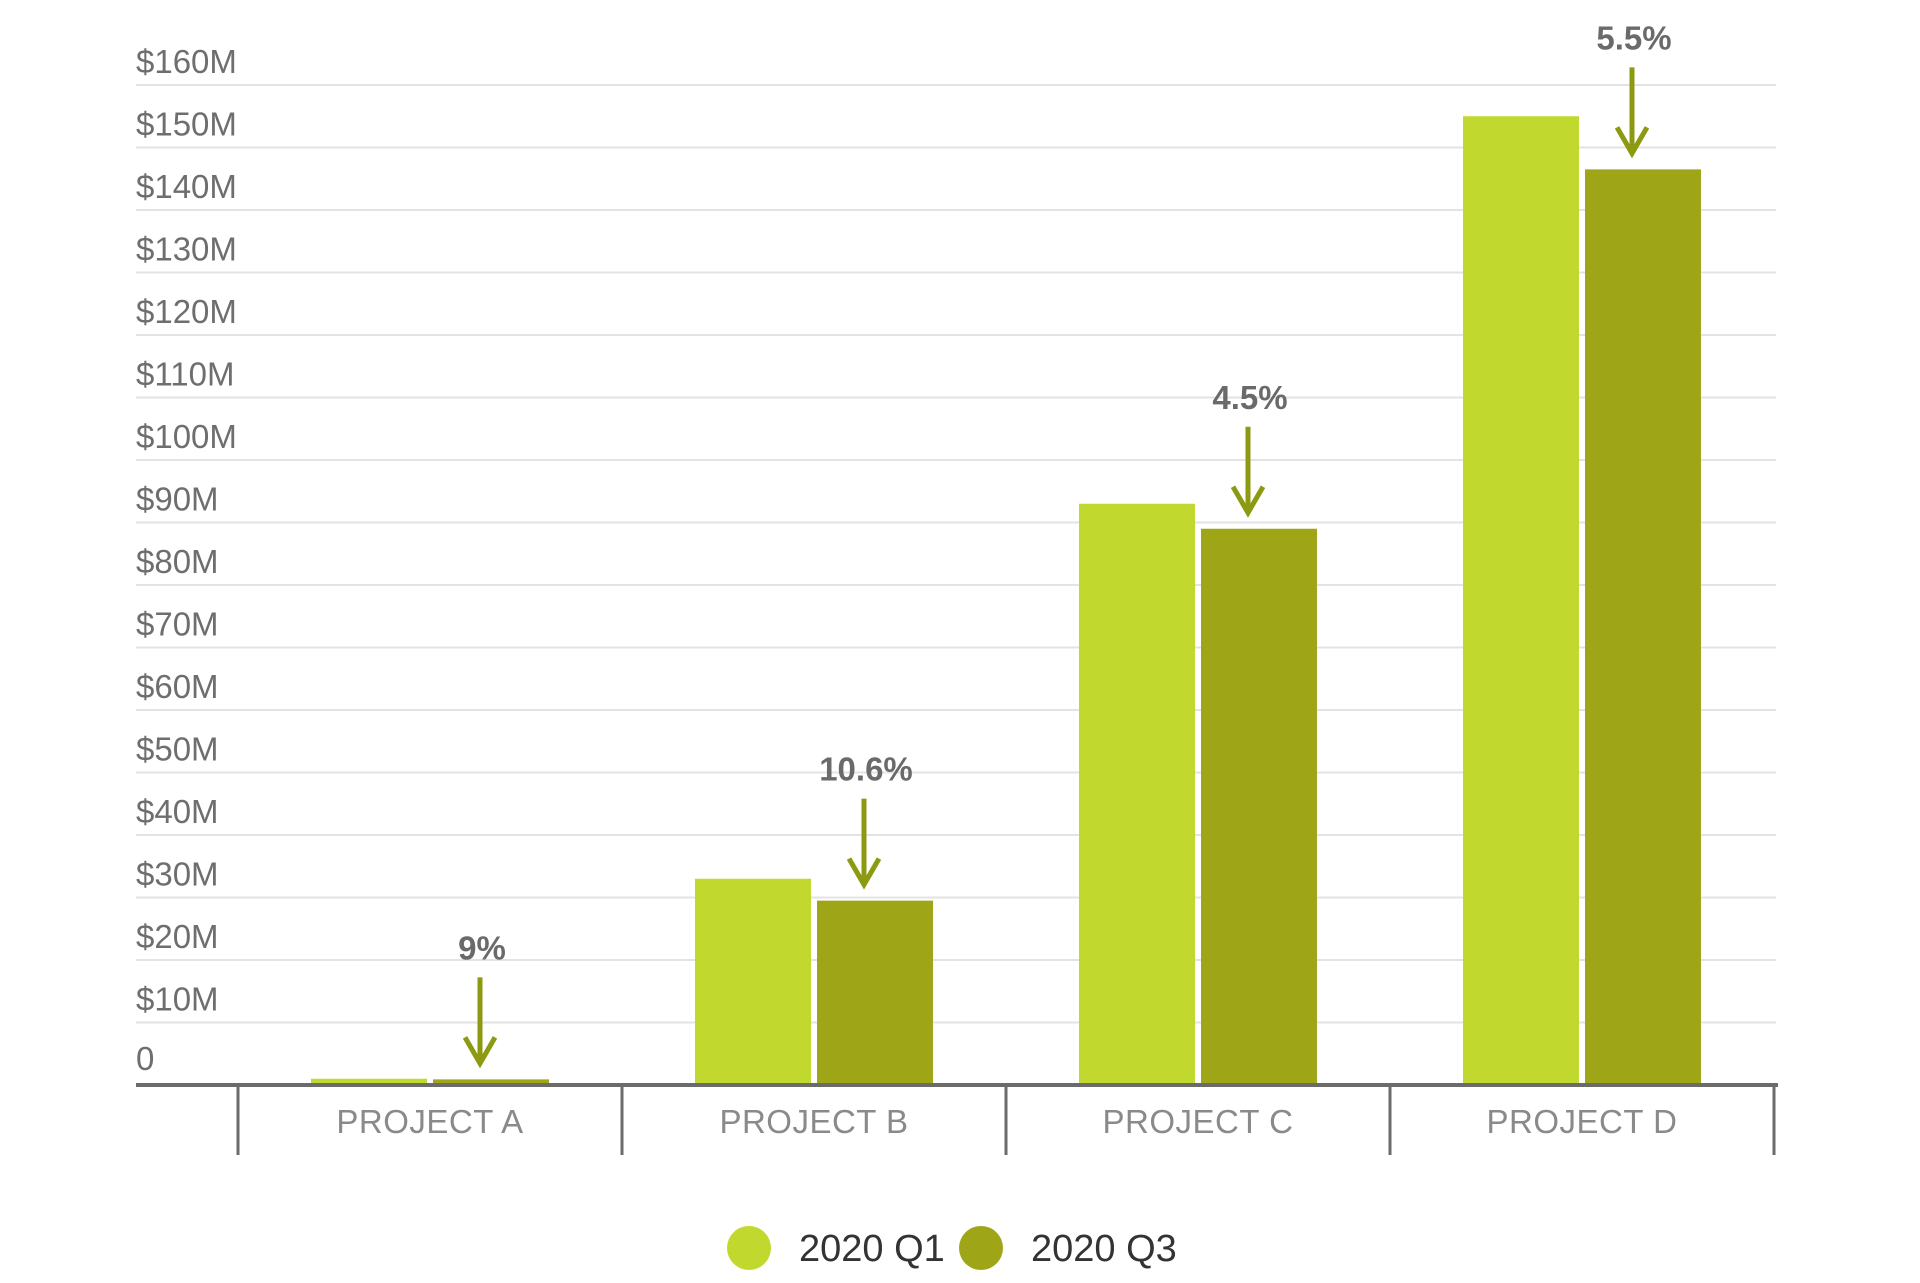 The width and height of the screenshot is (1920, 1283). Describe the element at coordinates (369, 1081) in the screenshot. I see `bar-q1-project-a` at that location.